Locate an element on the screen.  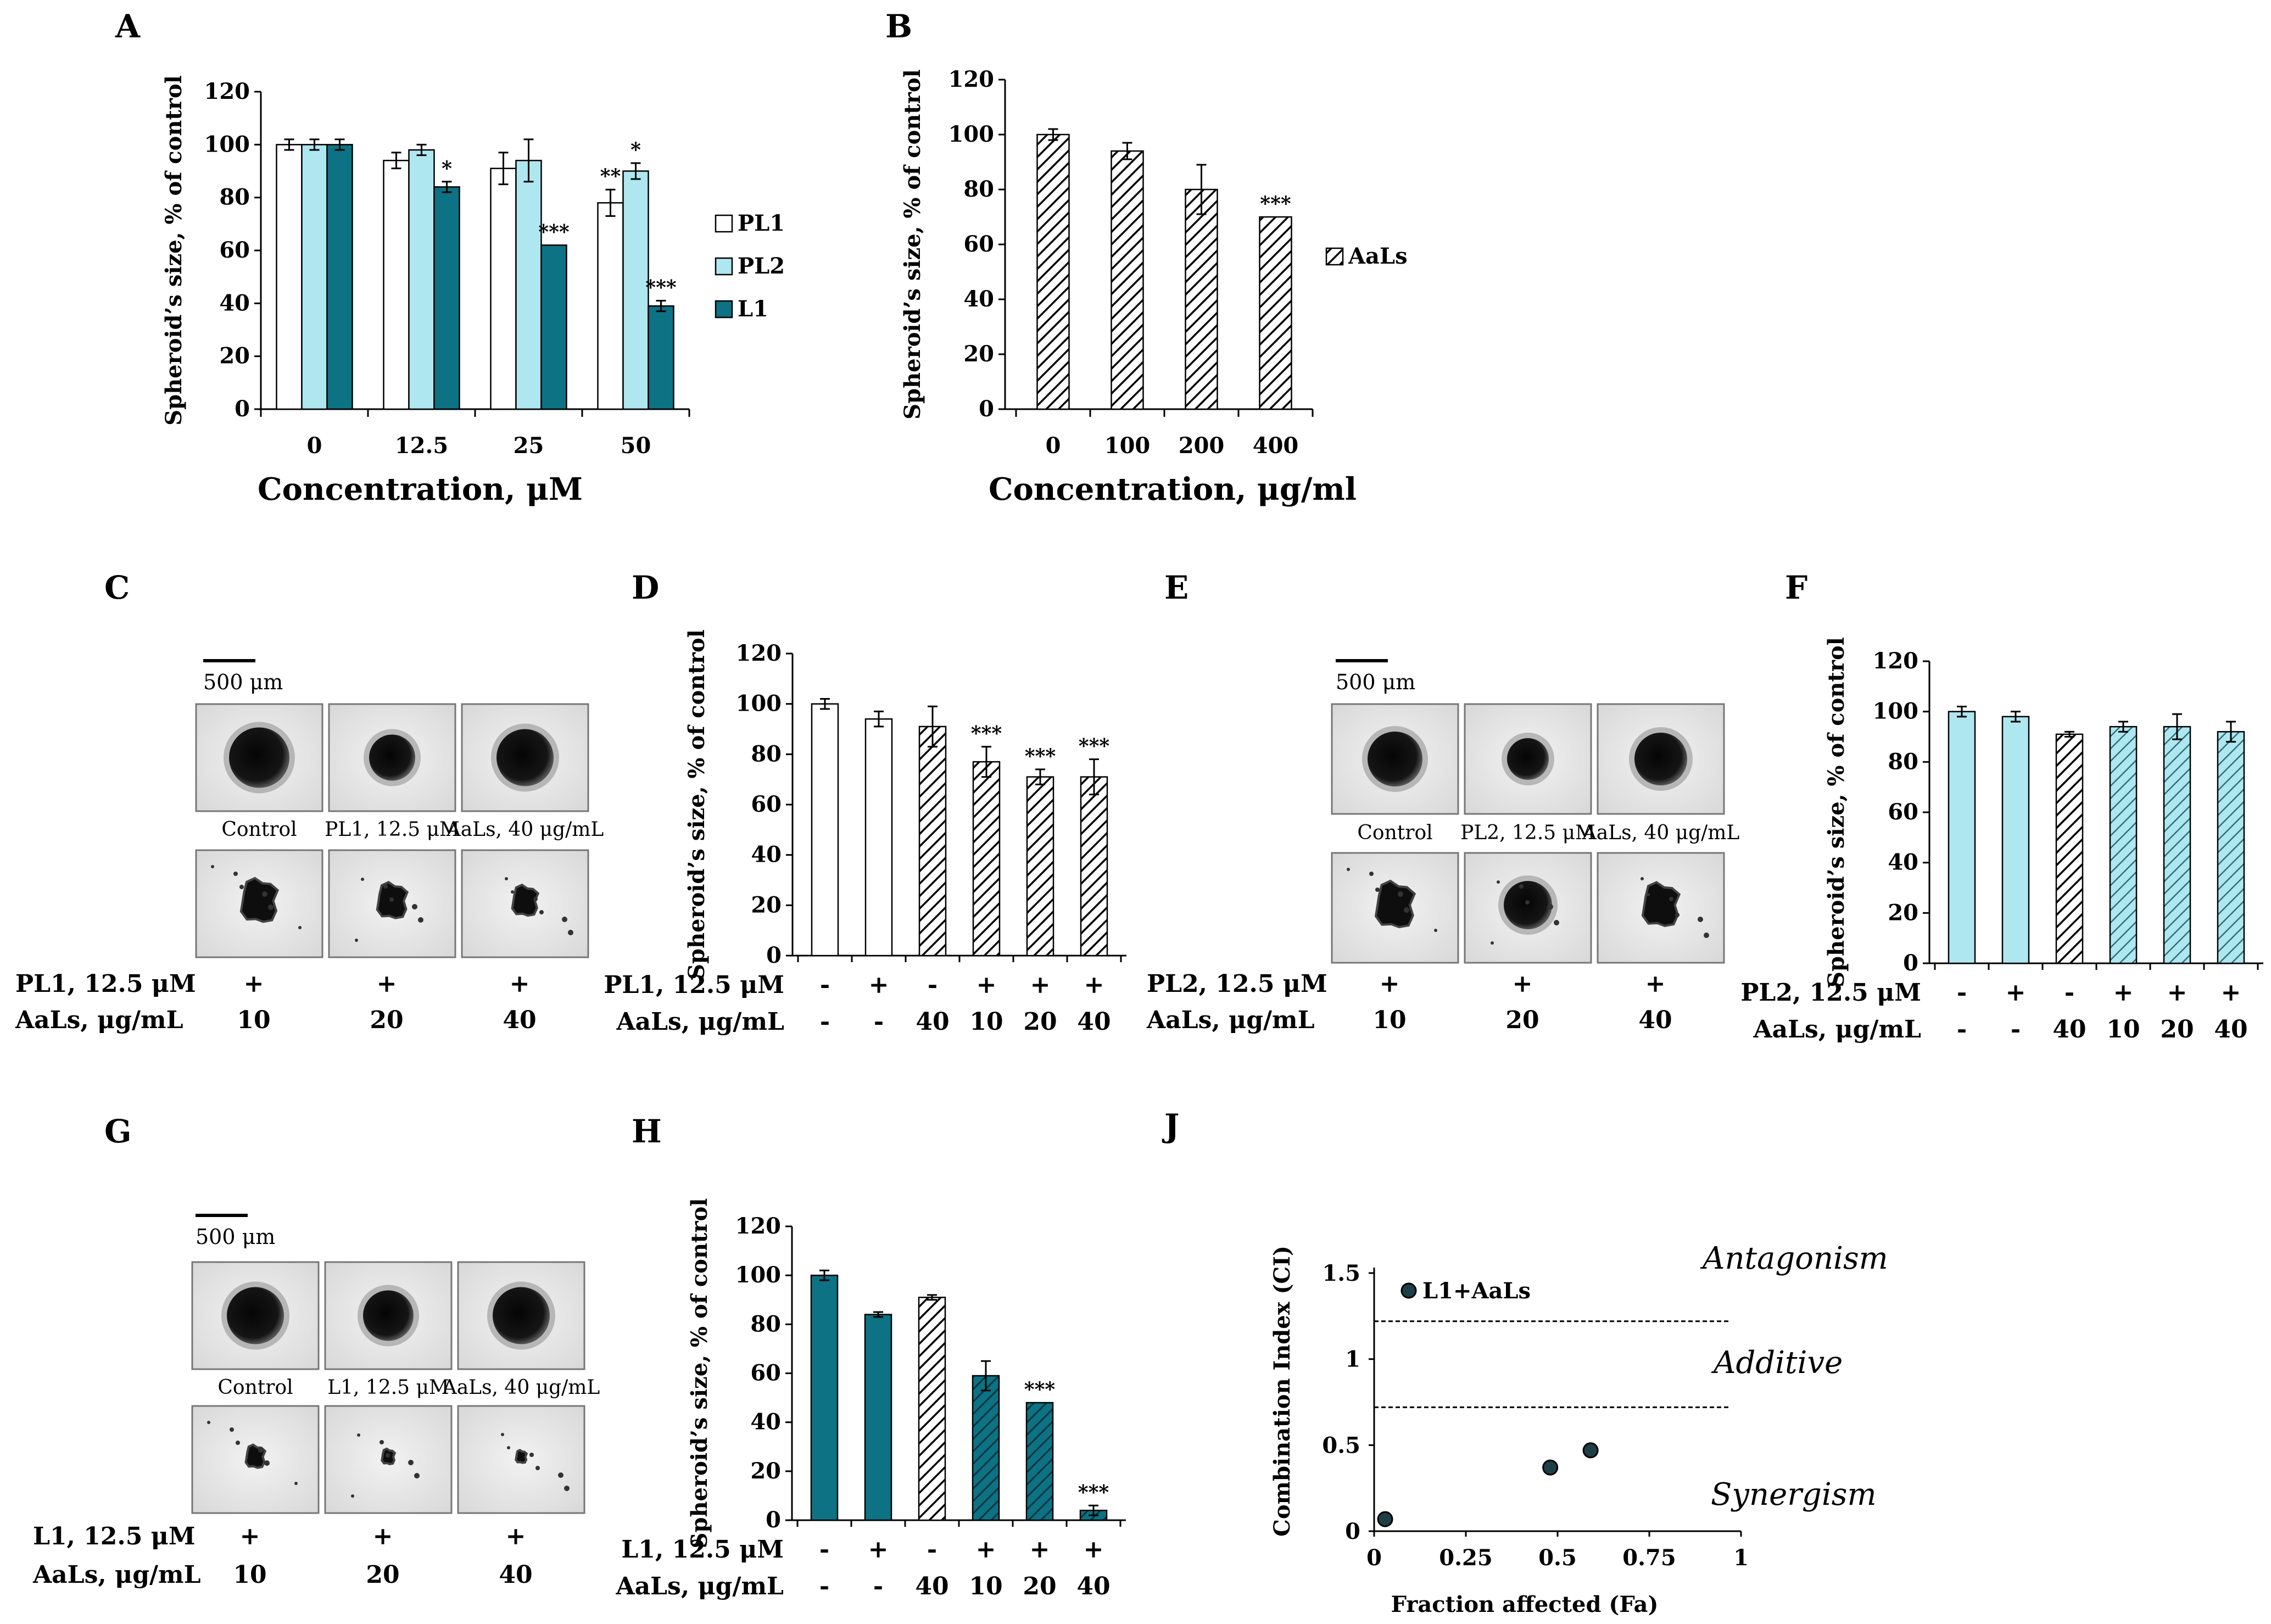
e-micrograph-caption: Control is located at coordinates (1394, 833).